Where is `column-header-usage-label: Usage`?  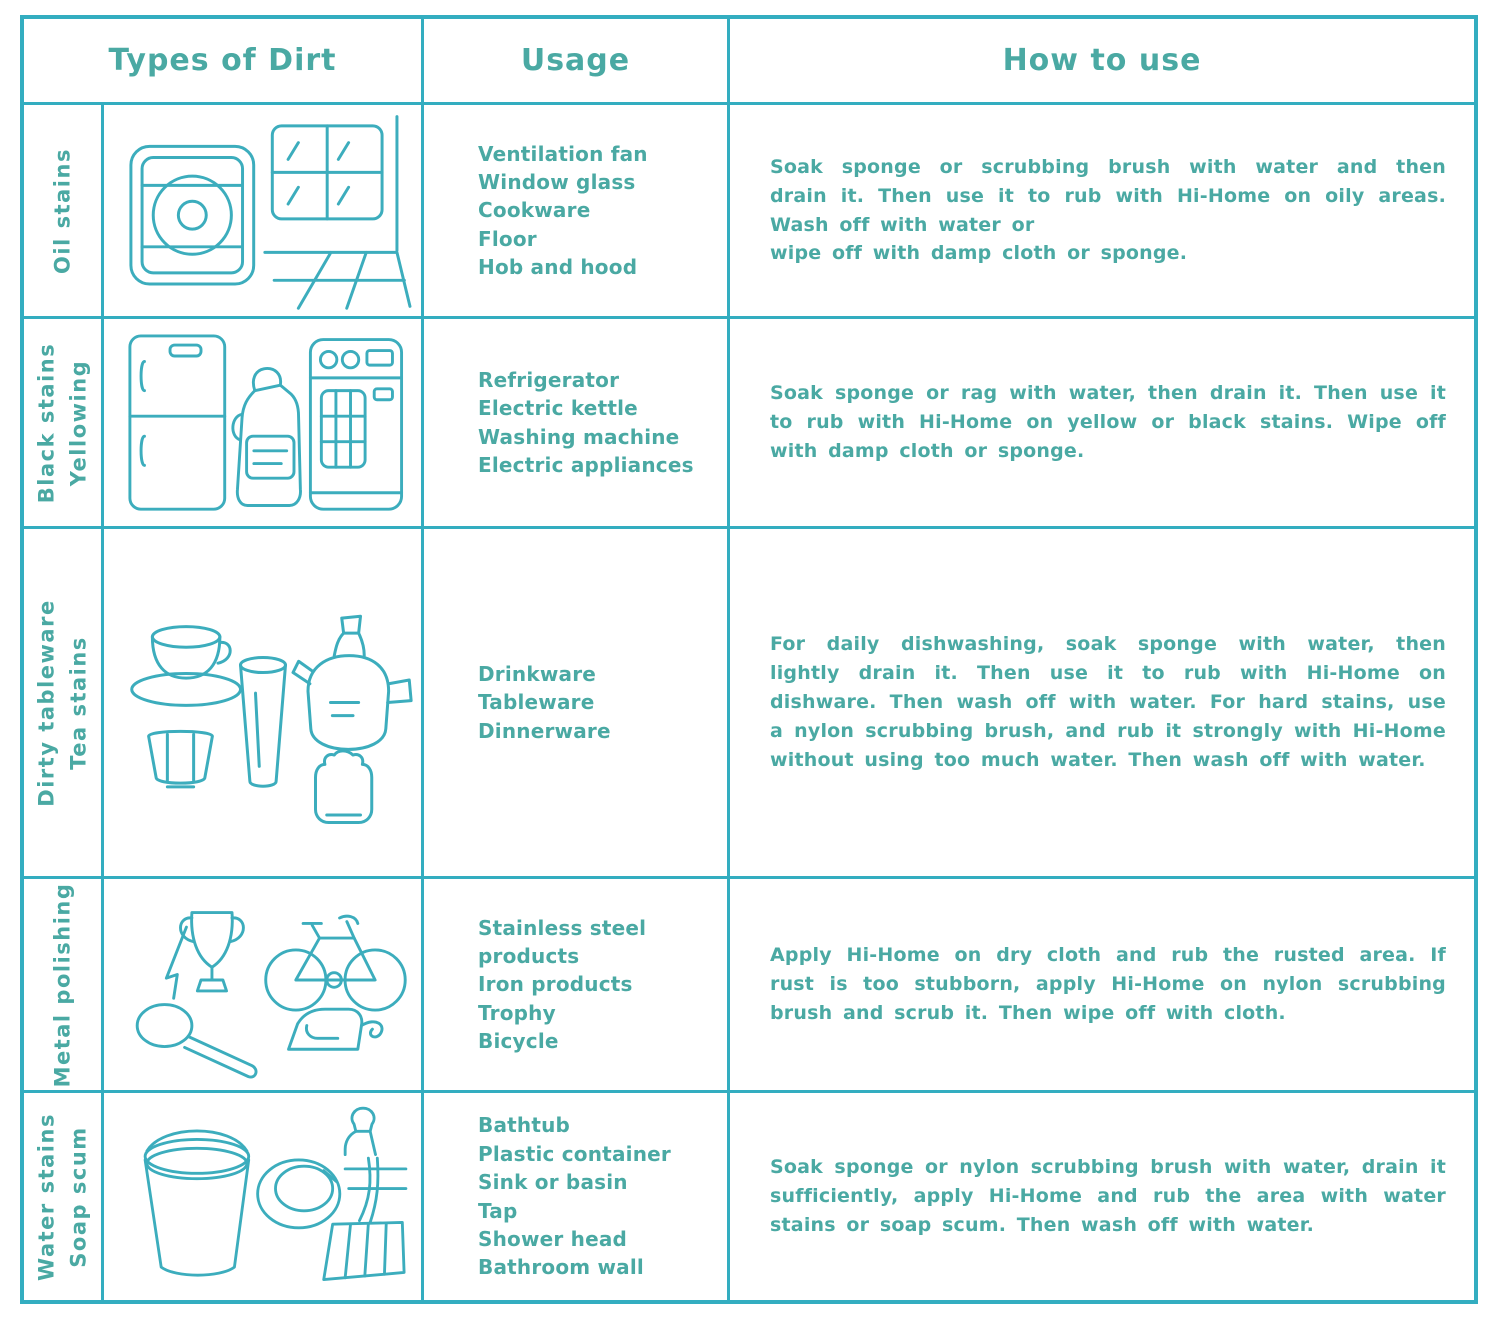 column-header-usage-label: Usage is located at coordinates (575, 60).